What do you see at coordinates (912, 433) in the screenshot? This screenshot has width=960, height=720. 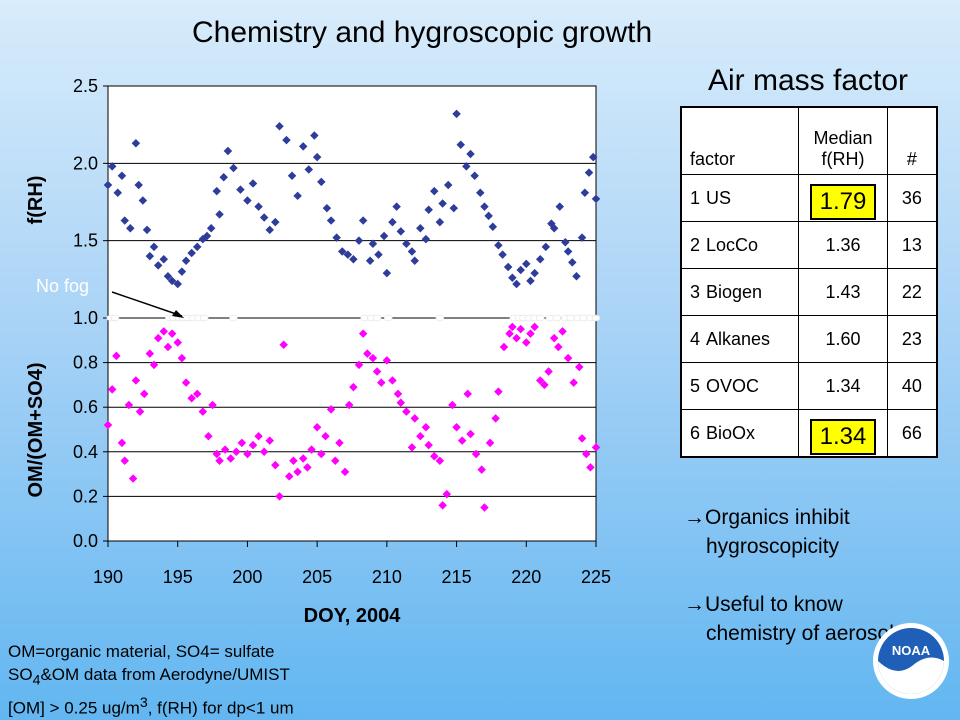 I see `count-cell: 66` at bounding box center [912, 433].